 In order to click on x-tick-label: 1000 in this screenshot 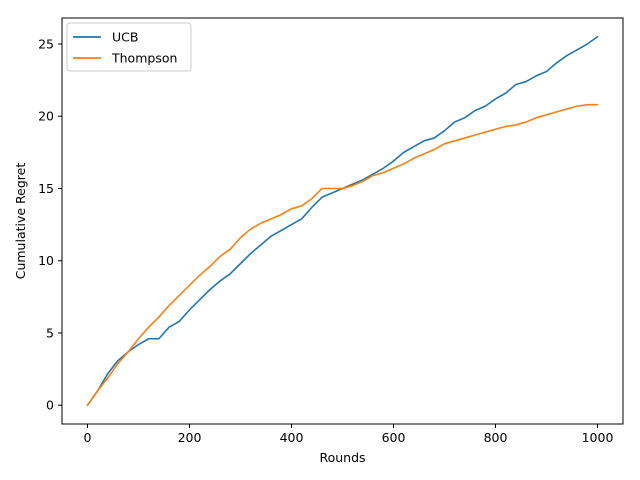, I will do `click(598, 437)`.